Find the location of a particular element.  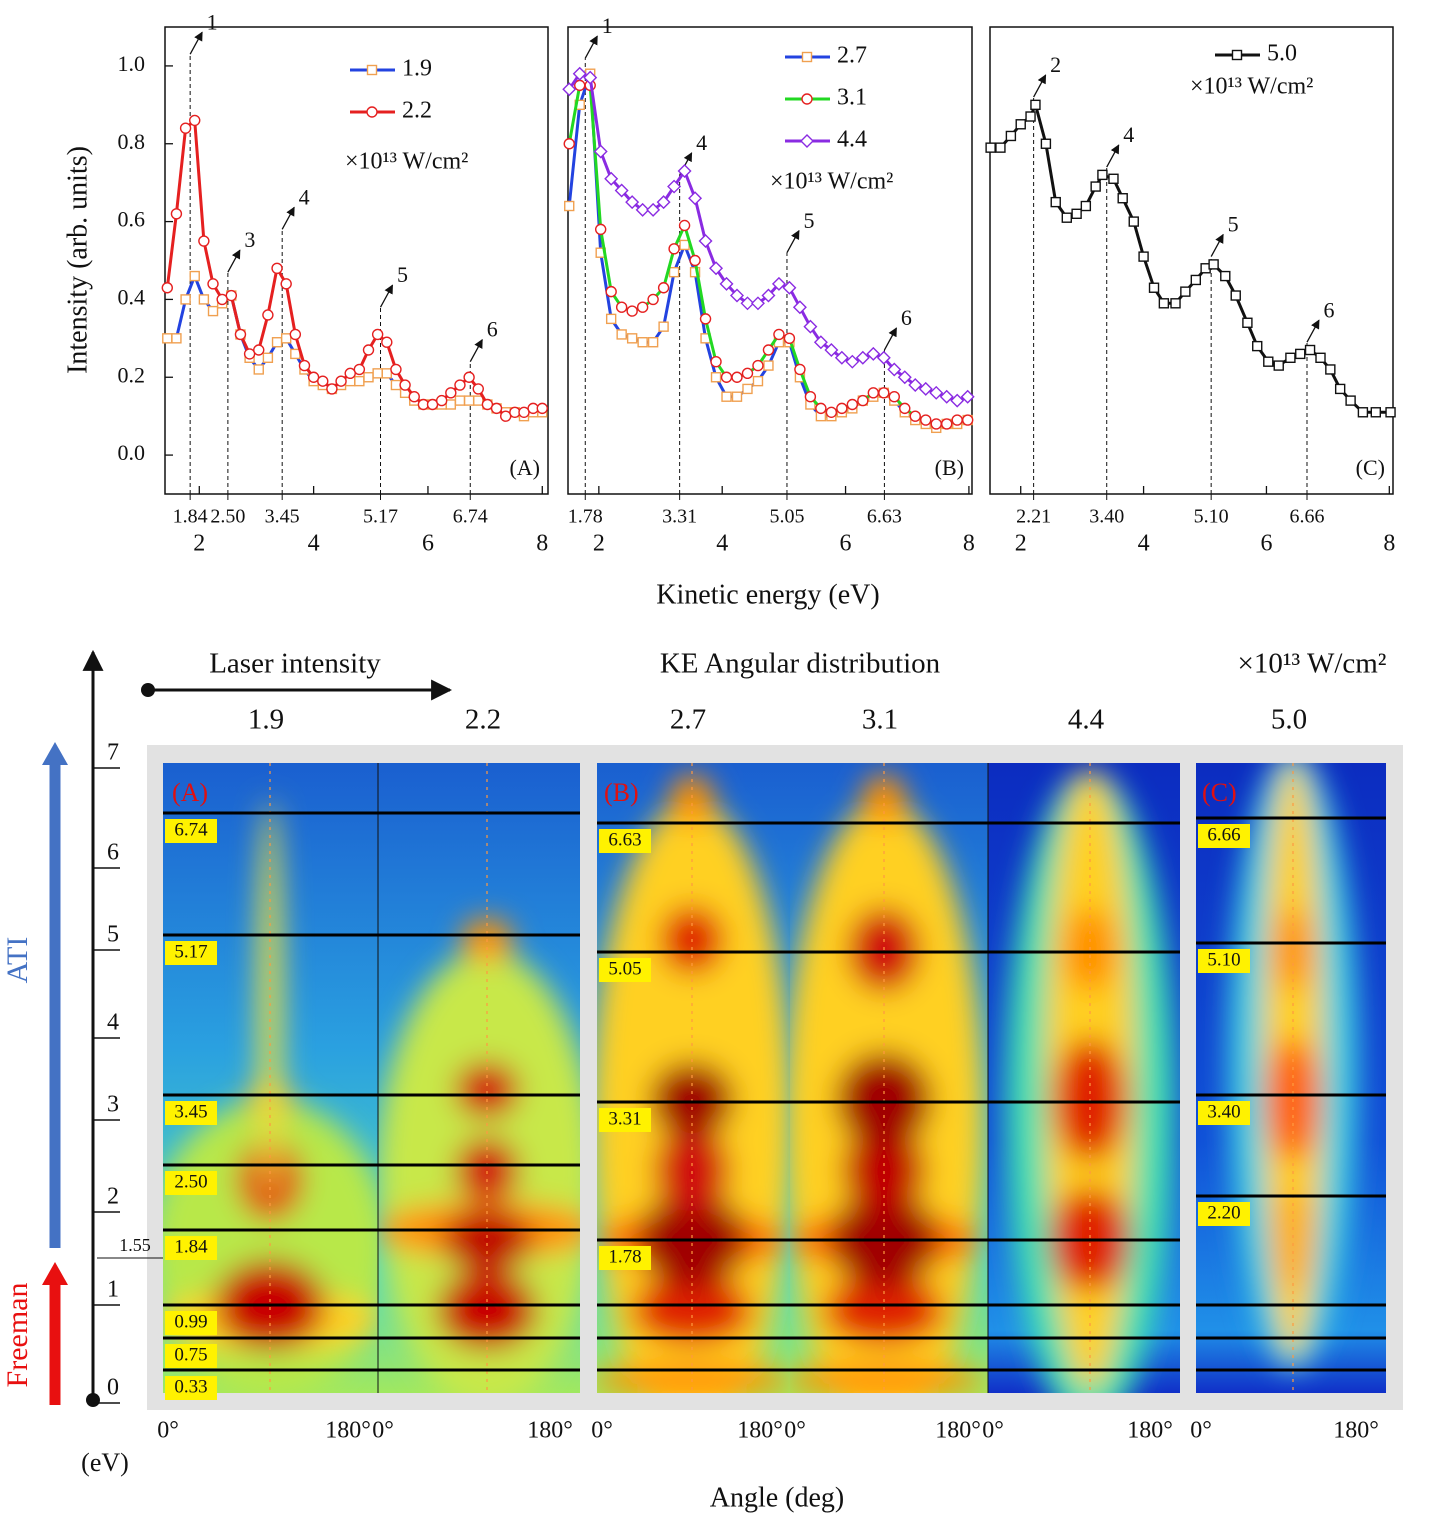

intensity-label: 5.0 is located at coordinates (1289, 720).